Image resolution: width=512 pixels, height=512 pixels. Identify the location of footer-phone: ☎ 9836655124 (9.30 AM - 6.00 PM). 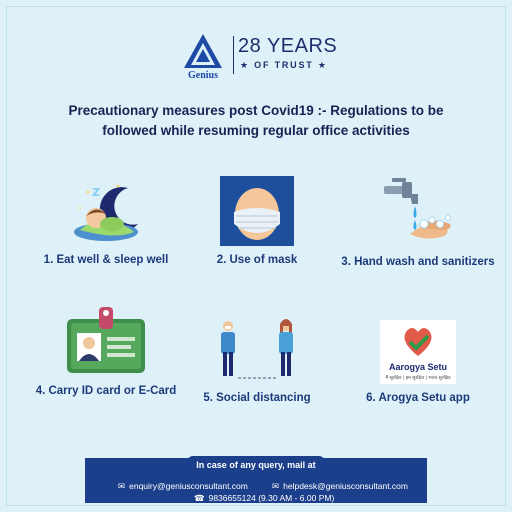
(264, 498).